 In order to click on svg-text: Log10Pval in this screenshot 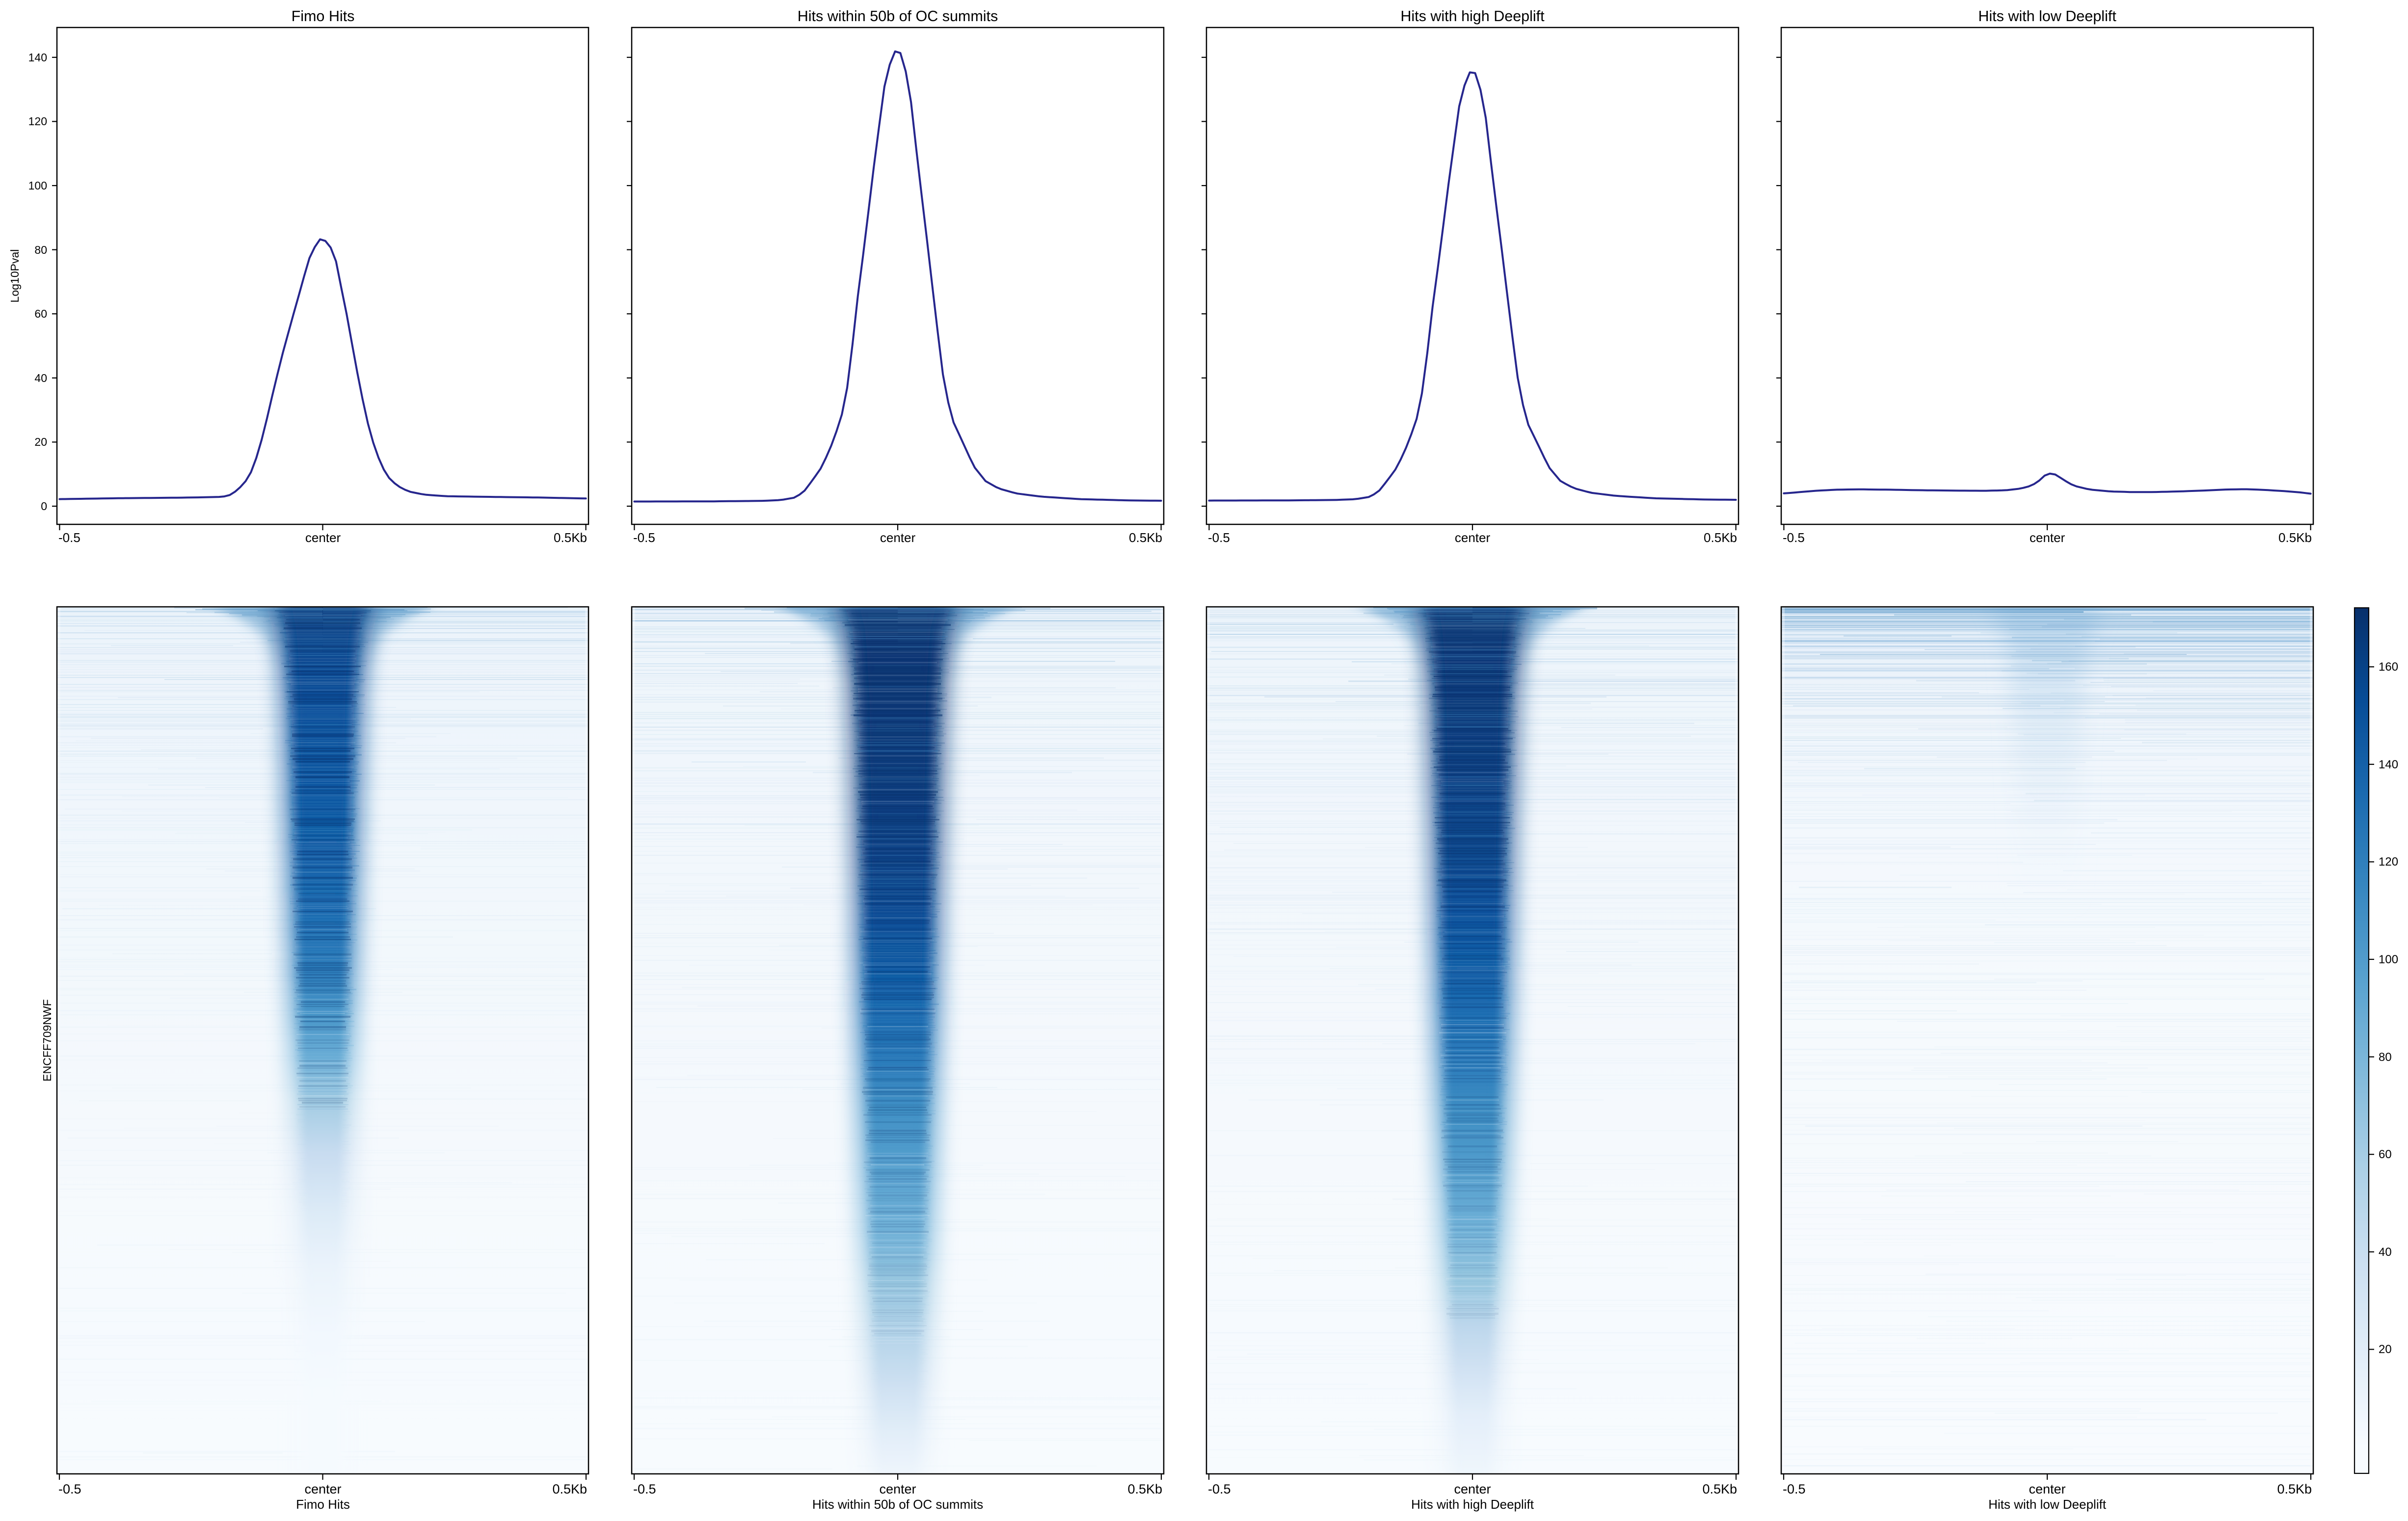, I will do `click(14, 276)`.